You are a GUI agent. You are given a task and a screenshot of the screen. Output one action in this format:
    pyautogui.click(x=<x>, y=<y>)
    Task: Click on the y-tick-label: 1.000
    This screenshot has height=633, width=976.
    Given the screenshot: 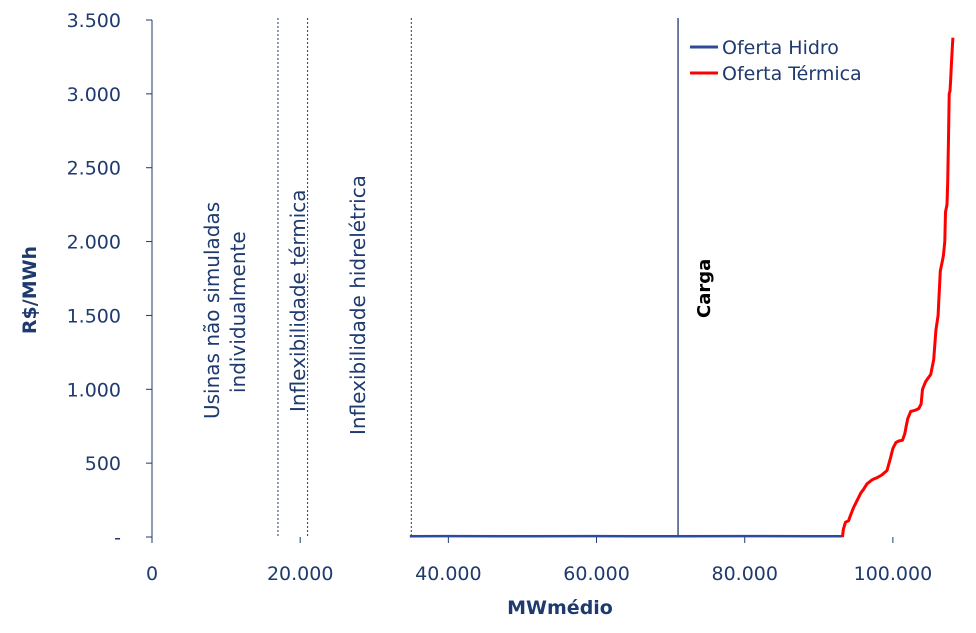 What is the action you would take?
    pyautogui.click(x=94, y=390)
    